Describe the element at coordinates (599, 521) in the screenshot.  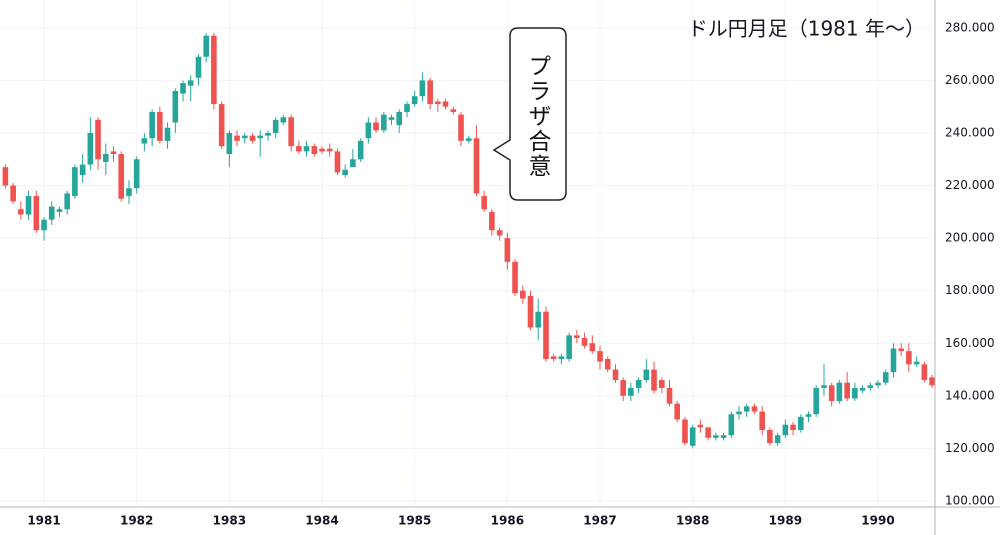
I see `x-tick-label: 1987` at that location.